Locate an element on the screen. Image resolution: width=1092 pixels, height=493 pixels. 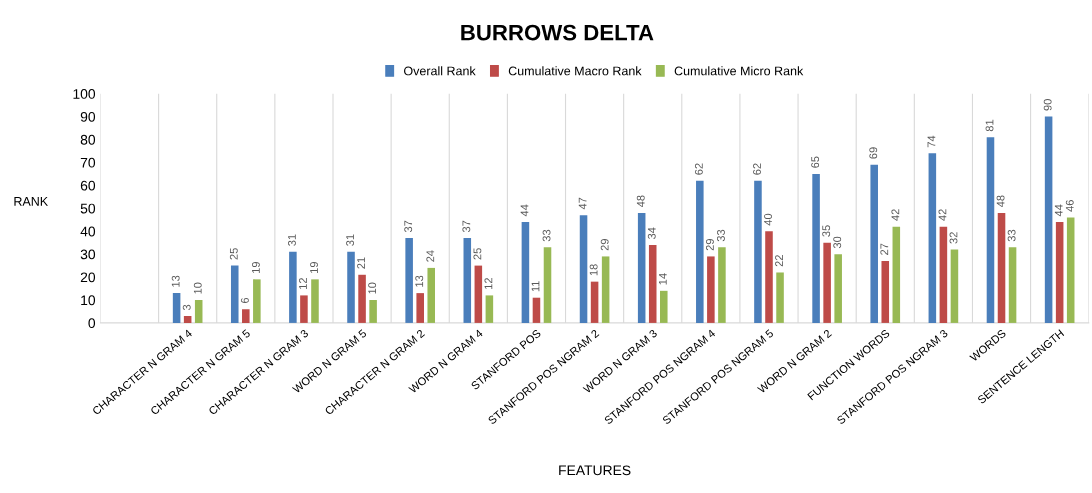
data-label: 69 is located at coordinates (873, 153).